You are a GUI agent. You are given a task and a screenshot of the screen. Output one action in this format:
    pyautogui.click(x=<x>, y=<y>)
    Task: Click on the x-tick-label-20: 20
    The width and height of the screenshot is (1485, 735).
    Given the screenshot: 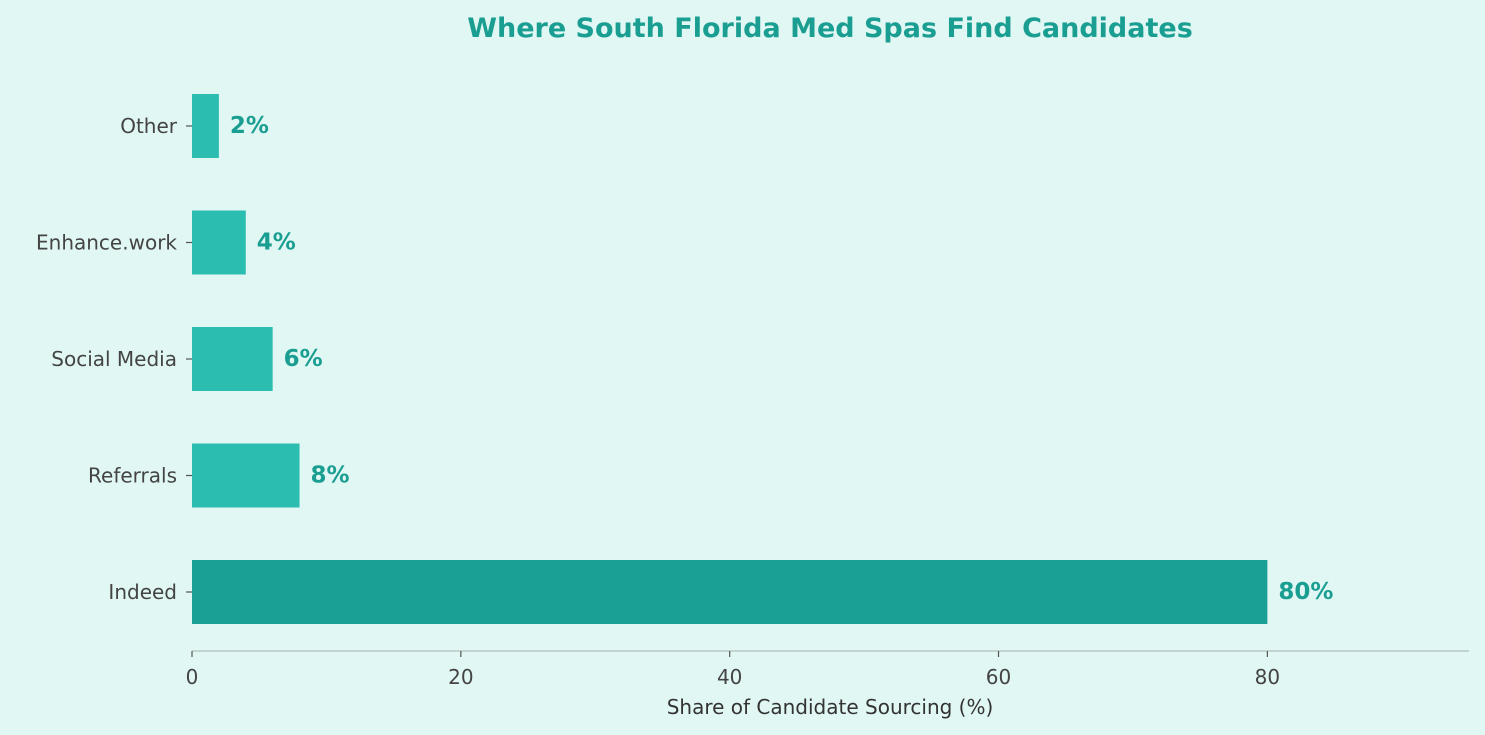 What is the action you would take?
    pyautogui.click(x=460, y=677)
    